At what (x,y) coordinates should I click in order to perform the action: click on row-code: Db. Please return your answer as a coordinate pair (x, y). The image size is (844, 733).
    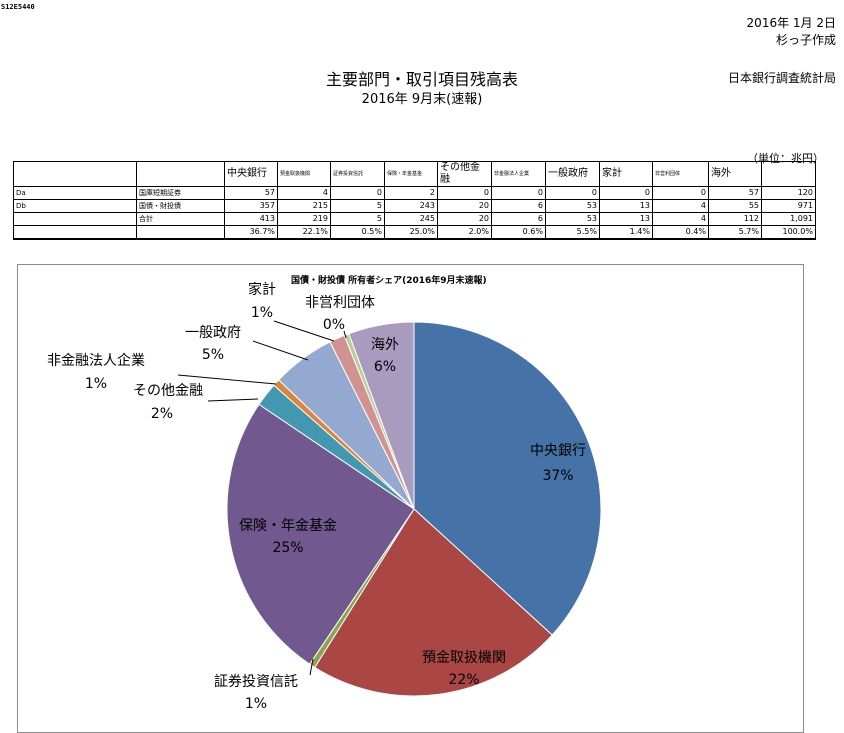
    Looking at the image, I should click on (75, 206).